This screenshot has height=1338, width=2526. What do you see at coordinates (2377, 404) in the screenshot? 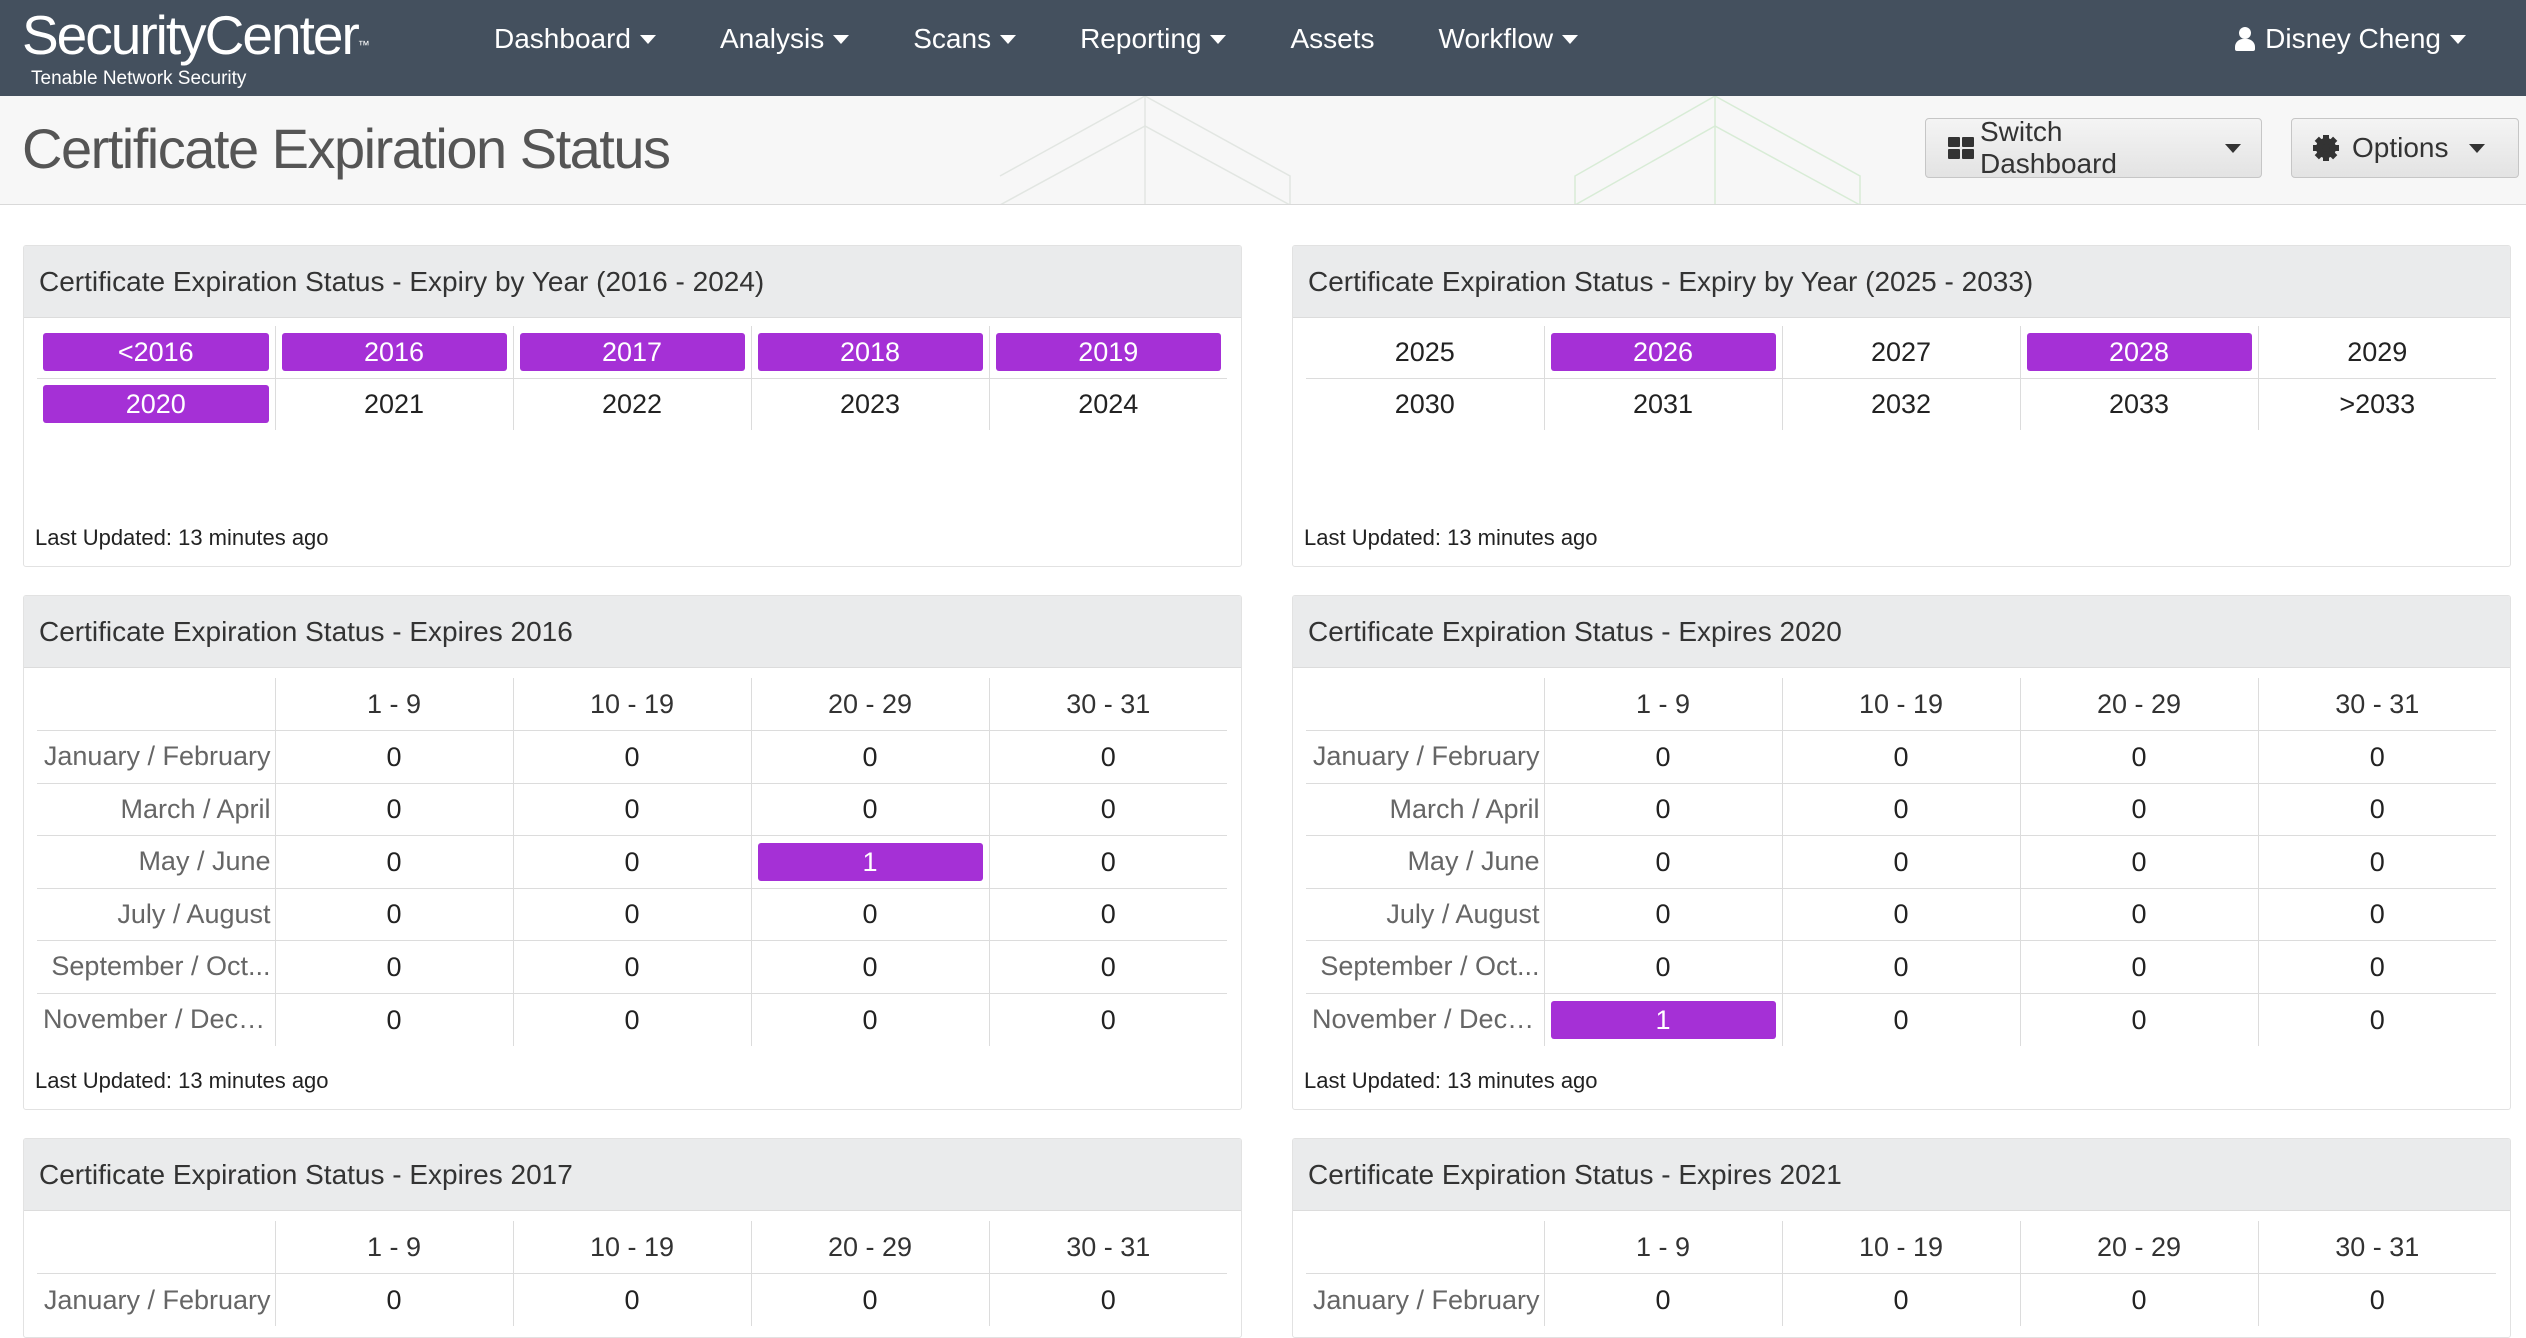
I see `year-cell: >2033` at bounding box center [2377, 404].